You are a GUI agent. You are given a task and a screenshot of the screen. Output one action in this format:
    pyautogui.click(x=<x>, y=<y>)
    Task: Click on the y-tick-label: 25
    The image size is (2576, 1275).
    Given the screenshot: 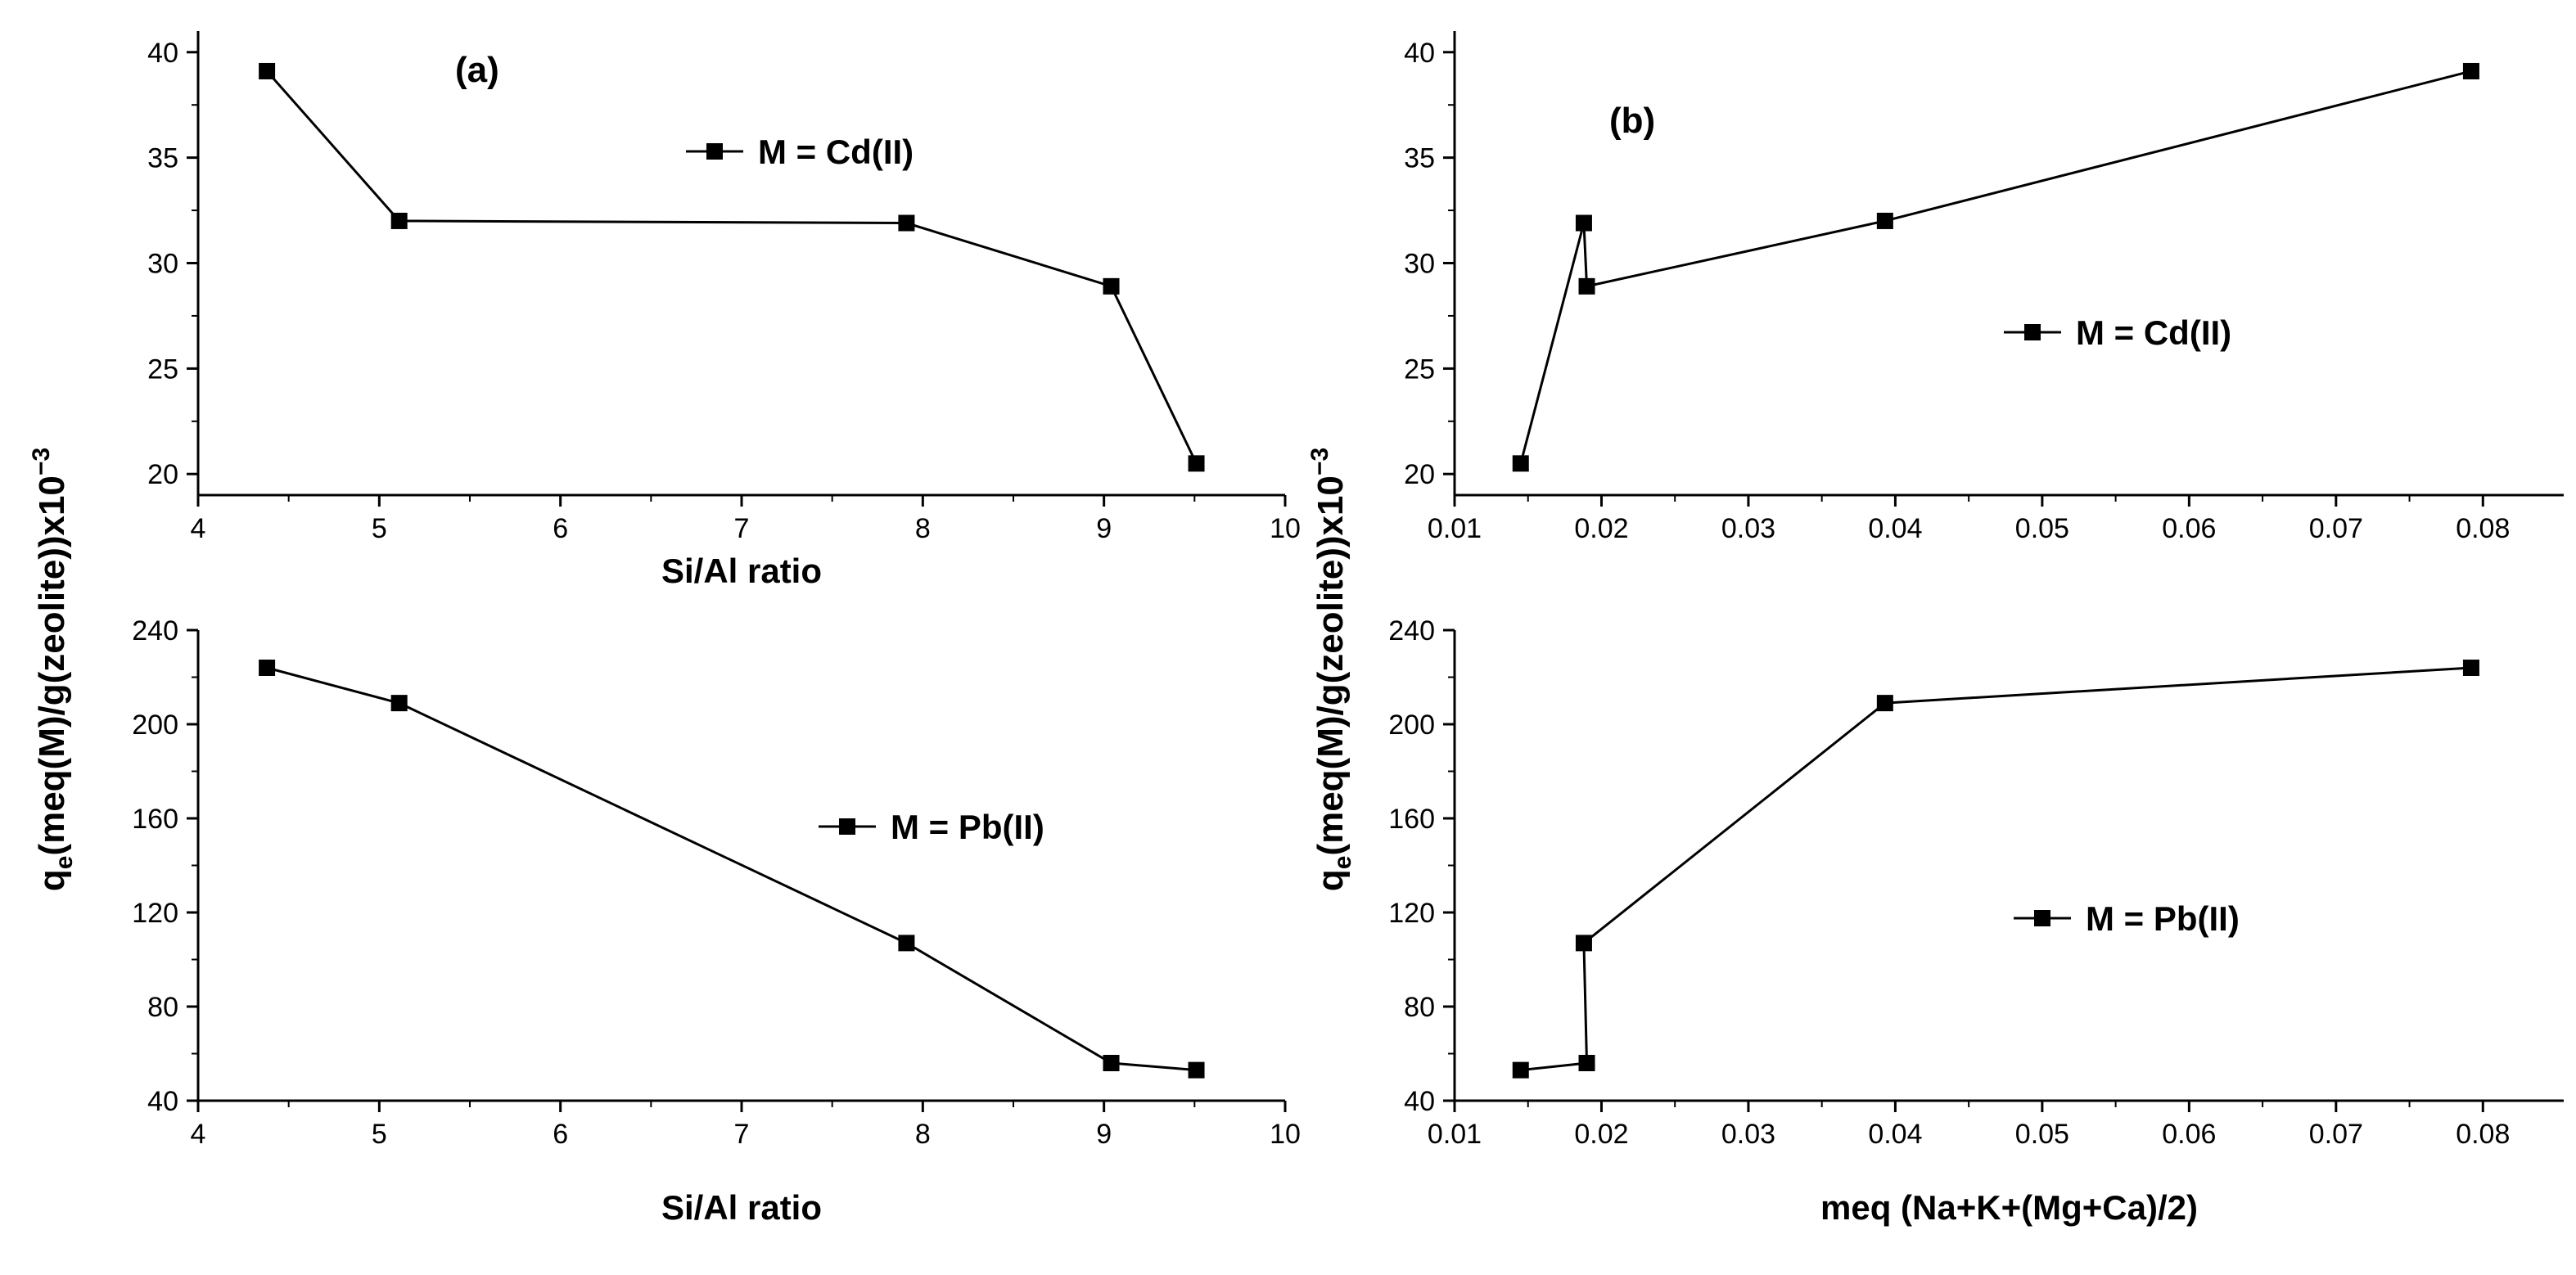 What is the action you would take?
    pyautogui.click(x=1419, y=369)
    